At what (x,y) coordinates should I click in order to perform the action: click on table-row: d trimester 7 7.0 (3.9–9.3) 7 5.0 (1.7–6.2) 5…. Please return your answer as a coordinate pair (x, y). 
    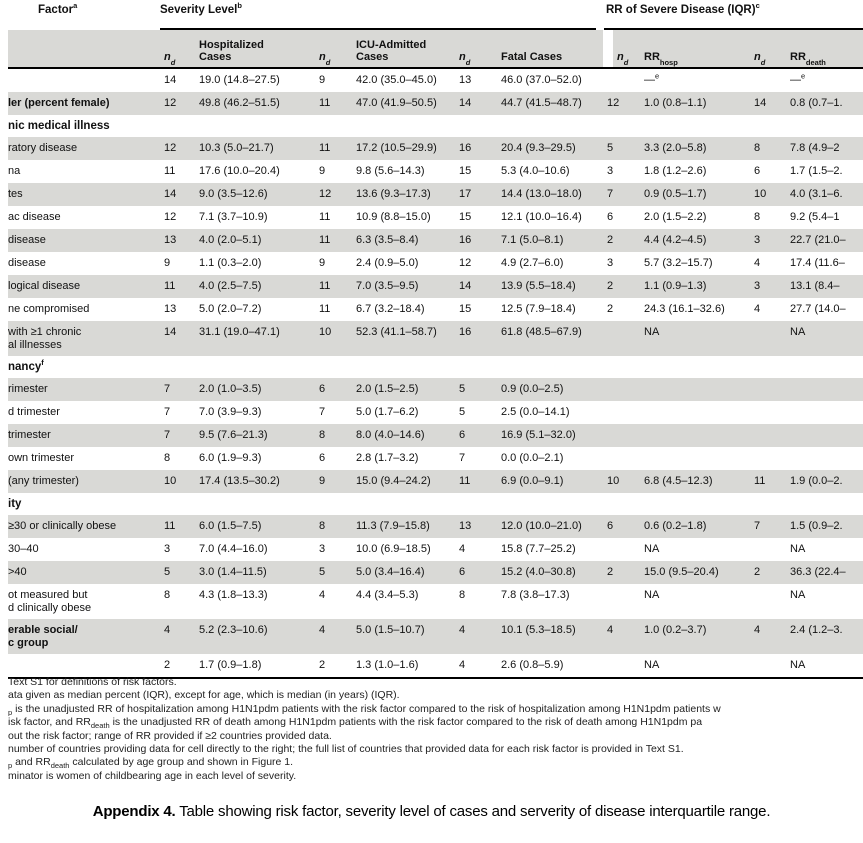
    Looking at the image, I should click on (435, 412).